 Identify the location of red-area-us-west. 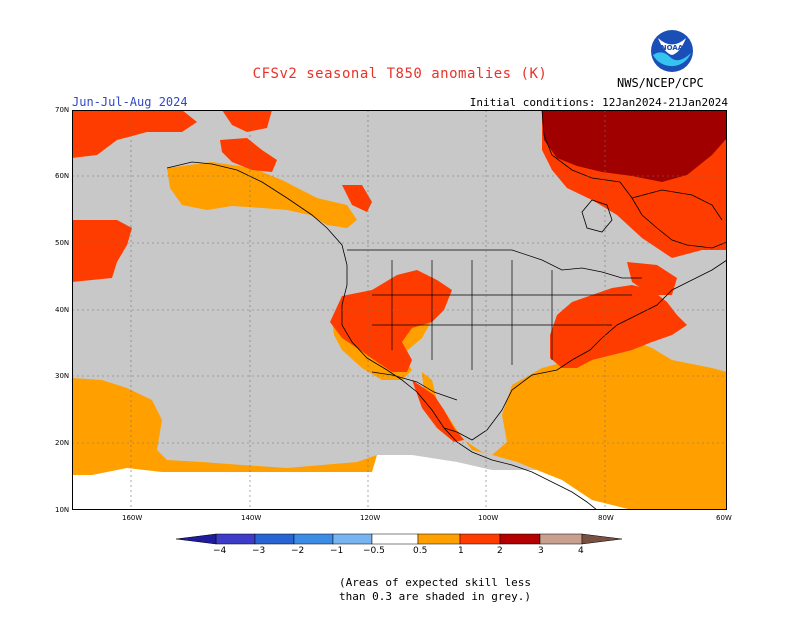
(391, 321).